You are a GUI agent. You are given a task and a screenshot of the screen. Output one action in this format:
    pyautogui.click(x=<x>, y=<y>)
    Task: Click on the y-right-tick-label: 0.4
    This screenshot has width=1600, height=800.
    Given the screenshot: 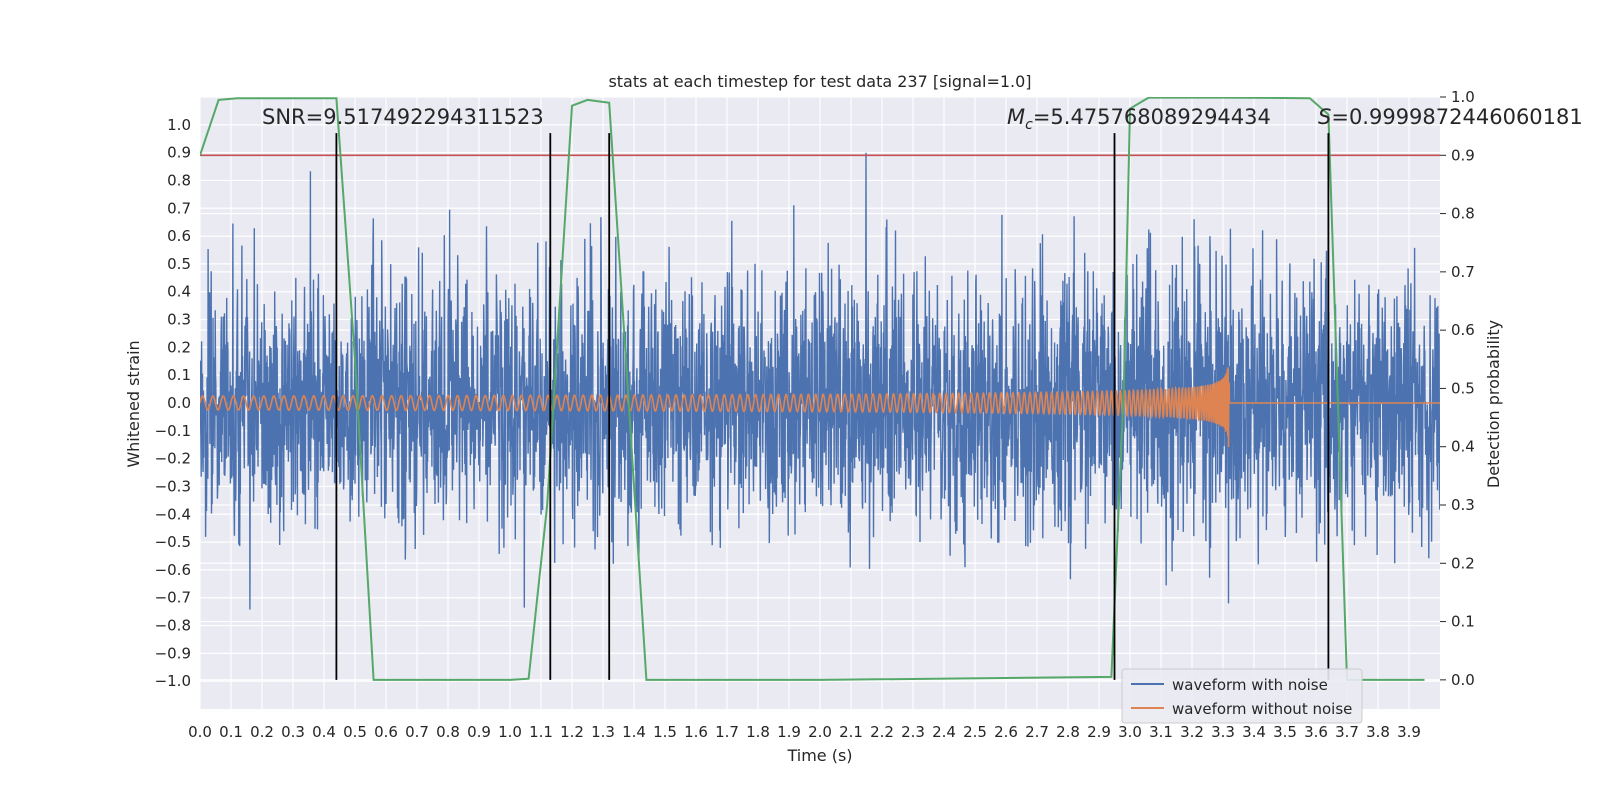 What is the action you would take?
    pyautogui.click(x=1463, y=447)
    